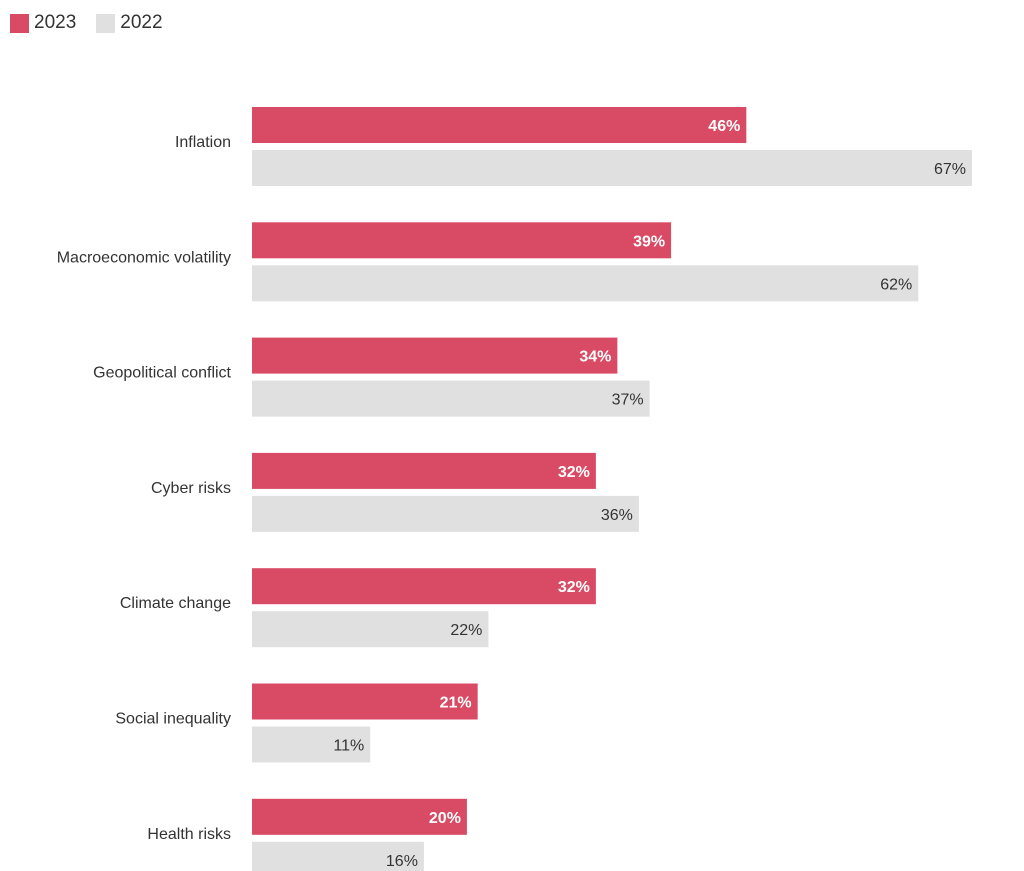  I want to click on value-label-2022-health-risks: 16%, so click(402, 861).